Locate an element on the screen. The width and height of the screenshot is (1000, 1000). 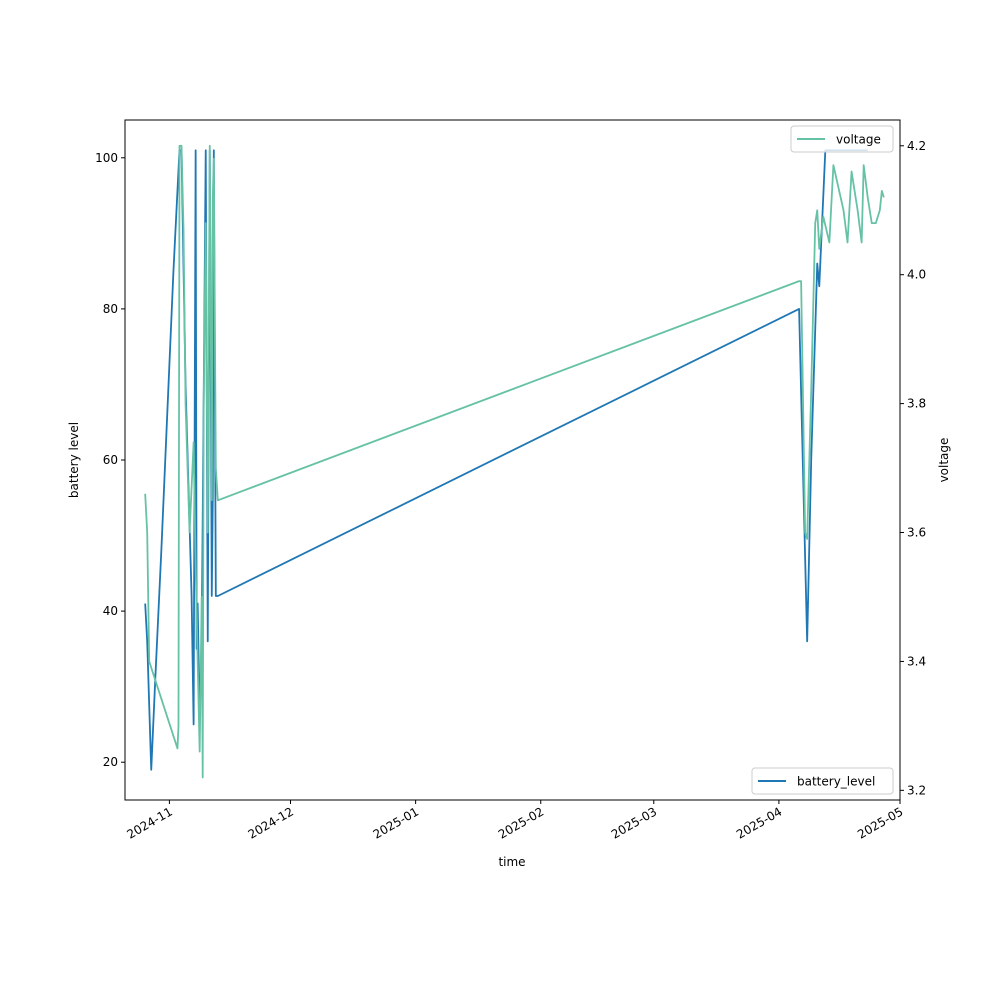
y-left-tick-label: 40 is located at coordinates (110, 611).